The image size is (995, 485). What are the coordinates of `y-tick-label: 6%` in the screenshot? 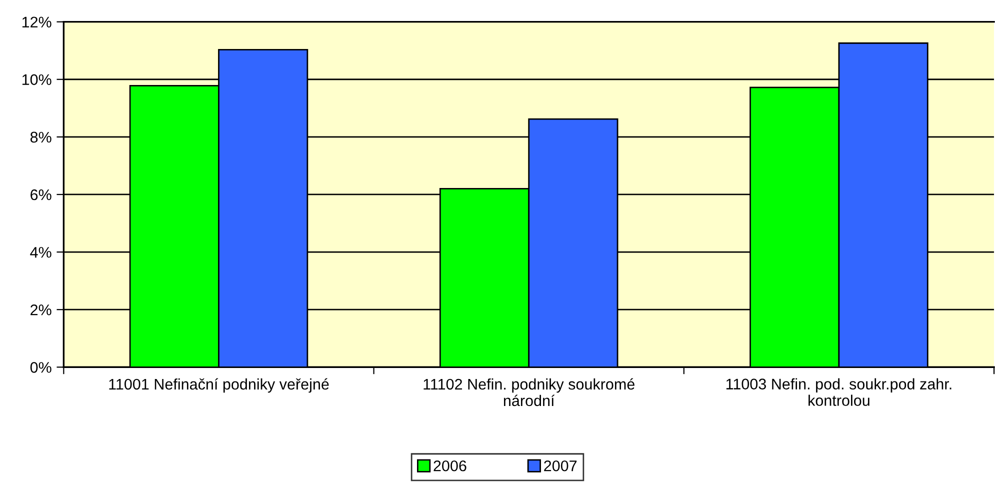 It's located at (41, 194).